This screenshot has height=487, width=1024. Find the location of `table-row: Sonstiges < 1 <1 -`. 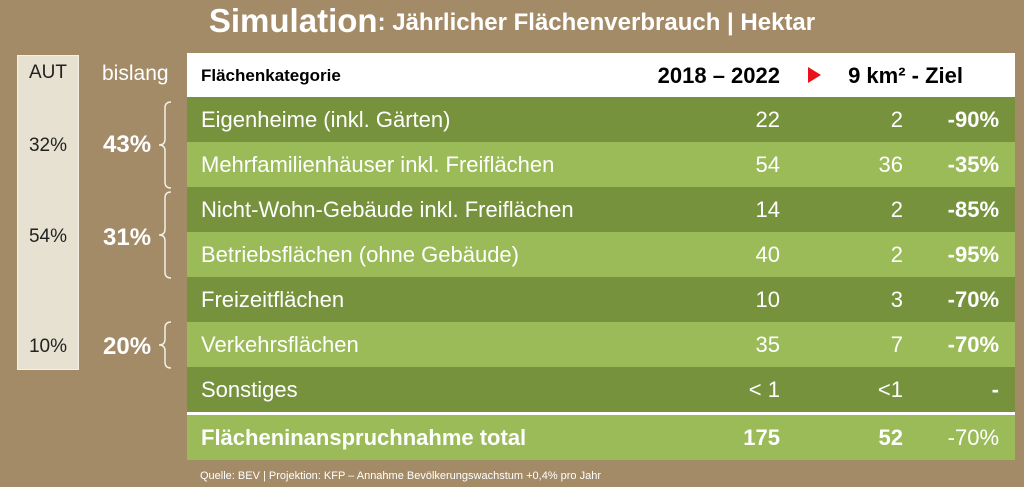

table-row: Sonstiges < 1 <1 - is located at coordinates (601, 389).